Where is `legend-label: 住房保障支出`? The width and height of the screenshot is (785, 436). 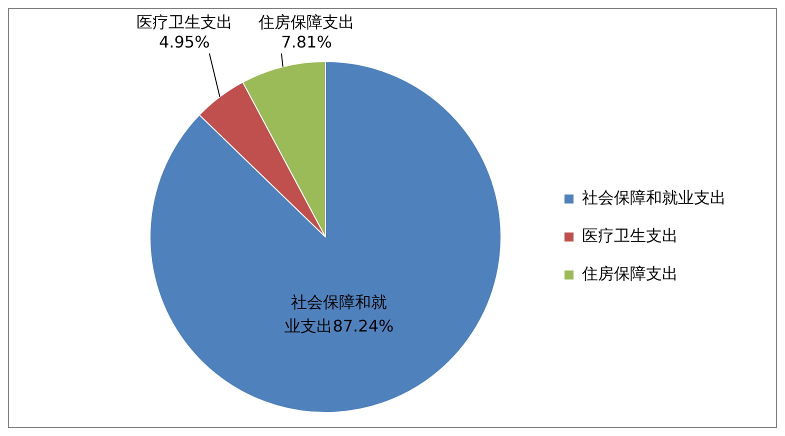
legend-label: 住房保障支出 is located at coordinates (629, 274).